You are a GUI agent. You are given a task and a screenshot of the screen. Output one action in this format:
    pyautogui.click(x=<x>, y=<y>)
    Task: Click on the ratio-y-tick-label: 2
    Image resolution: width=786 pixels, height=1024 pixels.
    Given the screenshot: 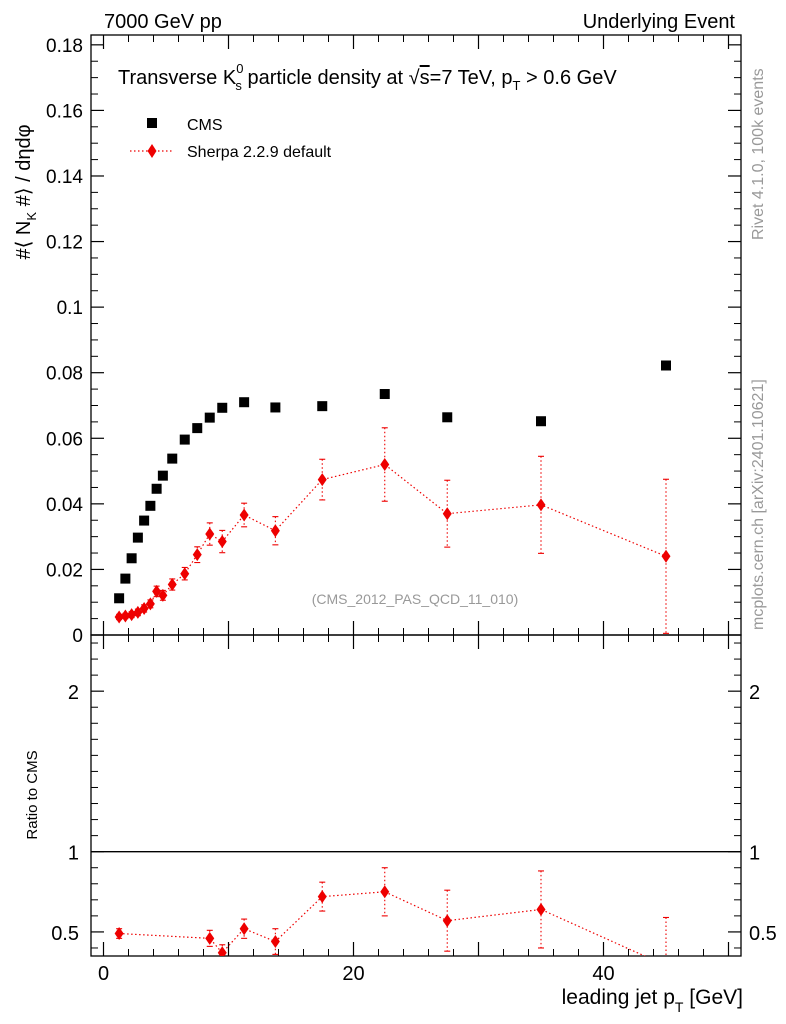 What is the action you would take?
    pyautogui.click(x=73, y=693)
    